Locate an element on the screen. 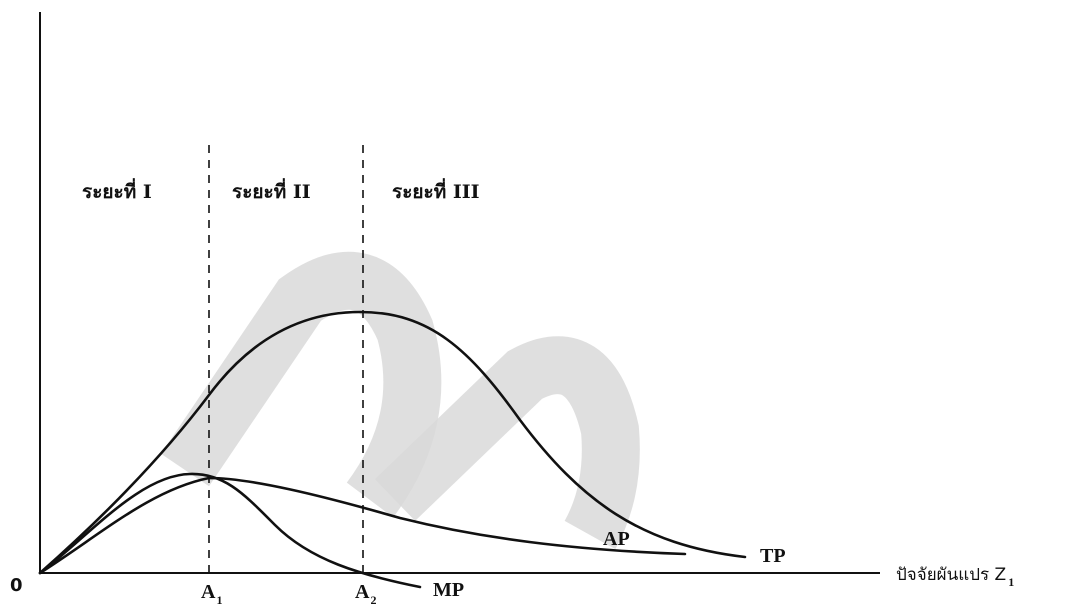  a1-label: A1 is located at coordinates (211, 594).